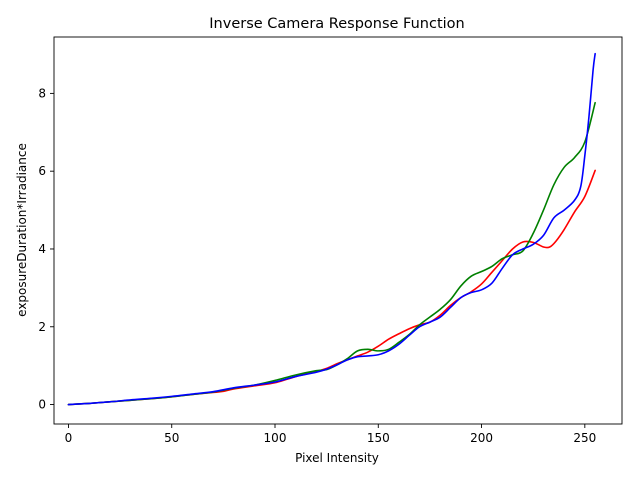 This screenshot has height=480, width=640. I want to click on x-tick-label: 200, so click(481, 438).